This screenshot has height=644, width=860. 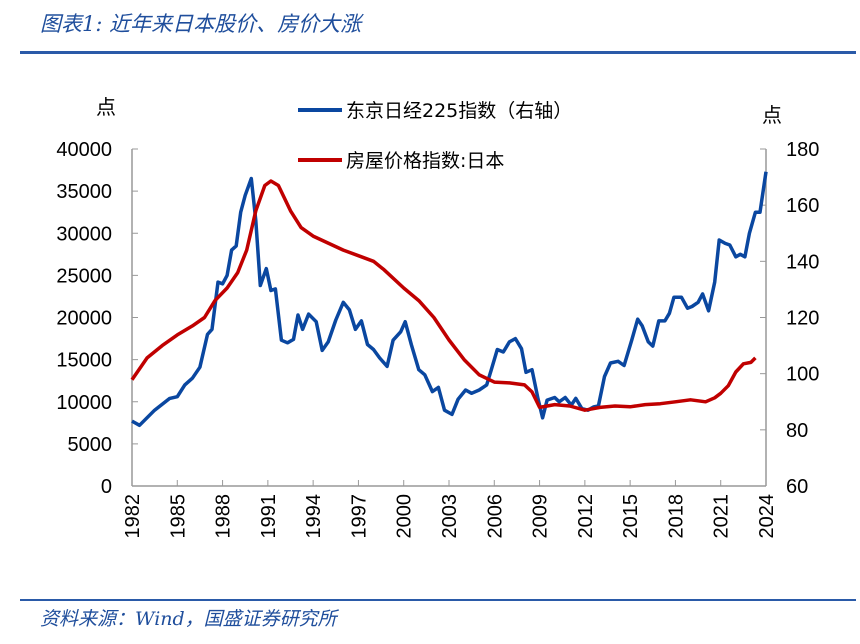 I want to click on title-rule, so click(x=438, y=52).